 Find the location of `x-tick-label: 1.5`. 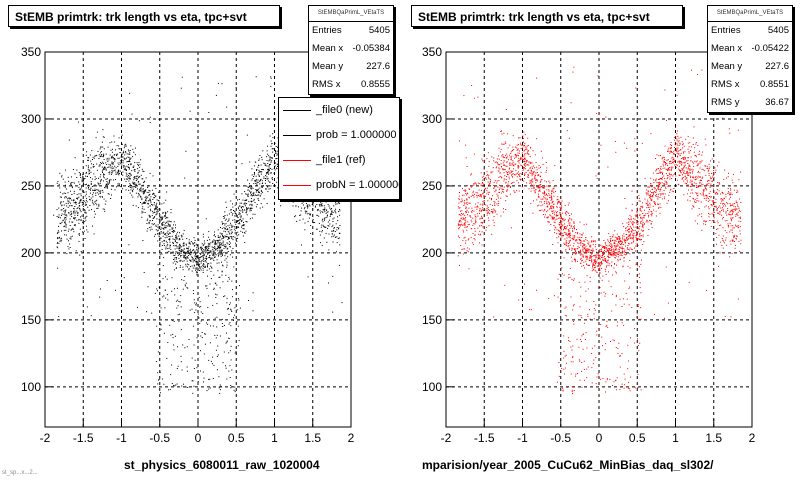

x-tick-label: 1.5 is located at coordinates (713, 438).